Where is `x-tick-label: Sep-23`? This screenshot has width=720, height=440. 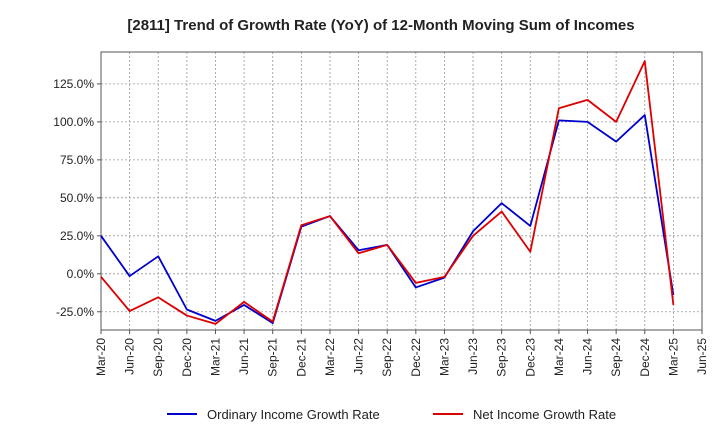 x-tick-label: Sep-23 is located at coordinates (502, 357).